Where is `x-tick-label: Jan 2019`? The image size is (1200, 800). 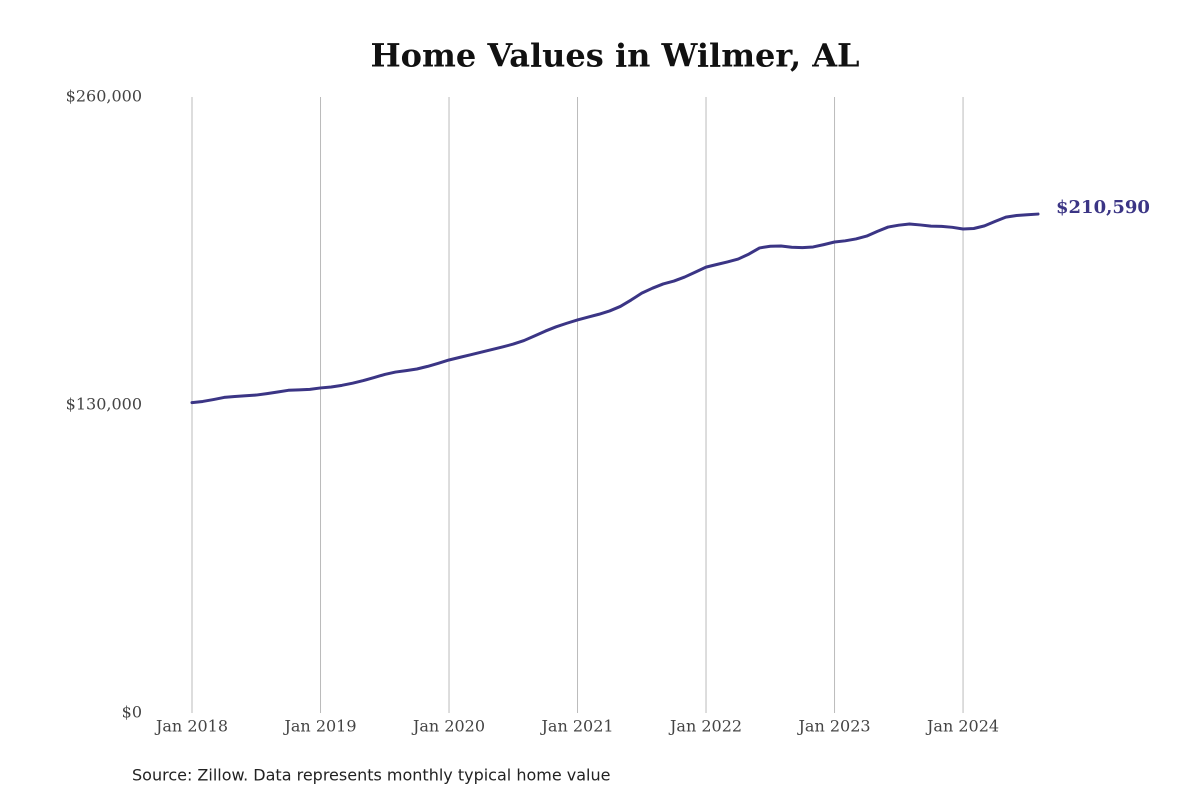 x-tick-label: Jan 2019 is located at coordinates (319, 726).